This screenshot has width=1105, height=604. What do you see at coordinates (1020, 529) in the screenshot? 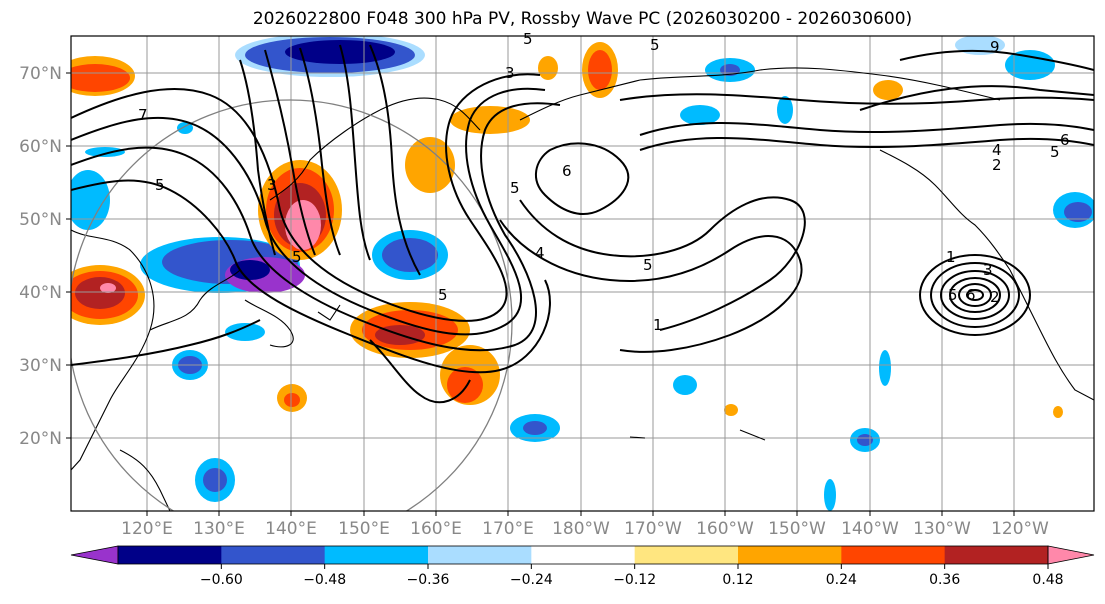
I see `lon-label: 120°W` at bounding box center [1020, 529].